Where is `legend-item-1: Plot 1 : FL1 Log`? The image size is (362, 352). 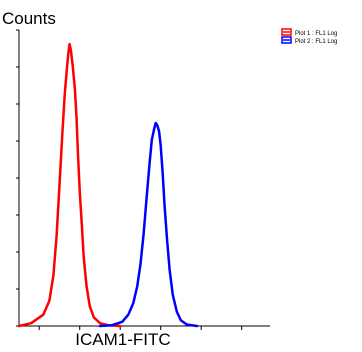
legend-item-1: Plot 1 : FL1 Log is located at coordinates (309, 32).